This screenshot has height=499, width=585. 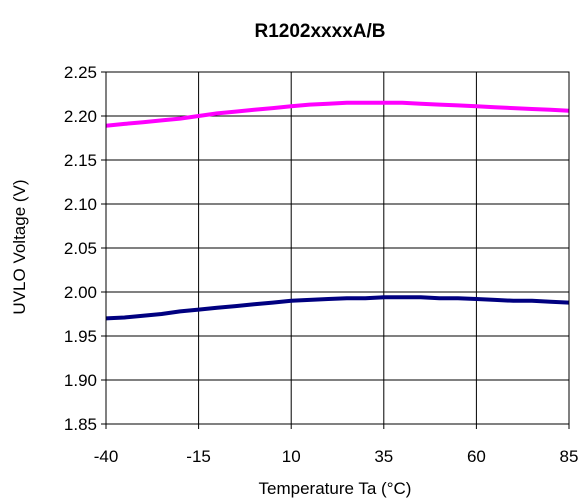 What do you see at coordinates (320, 31) in the screenshot?
I see `chart-title: R1202xxxxA/B` at bounding box center [320, 31].